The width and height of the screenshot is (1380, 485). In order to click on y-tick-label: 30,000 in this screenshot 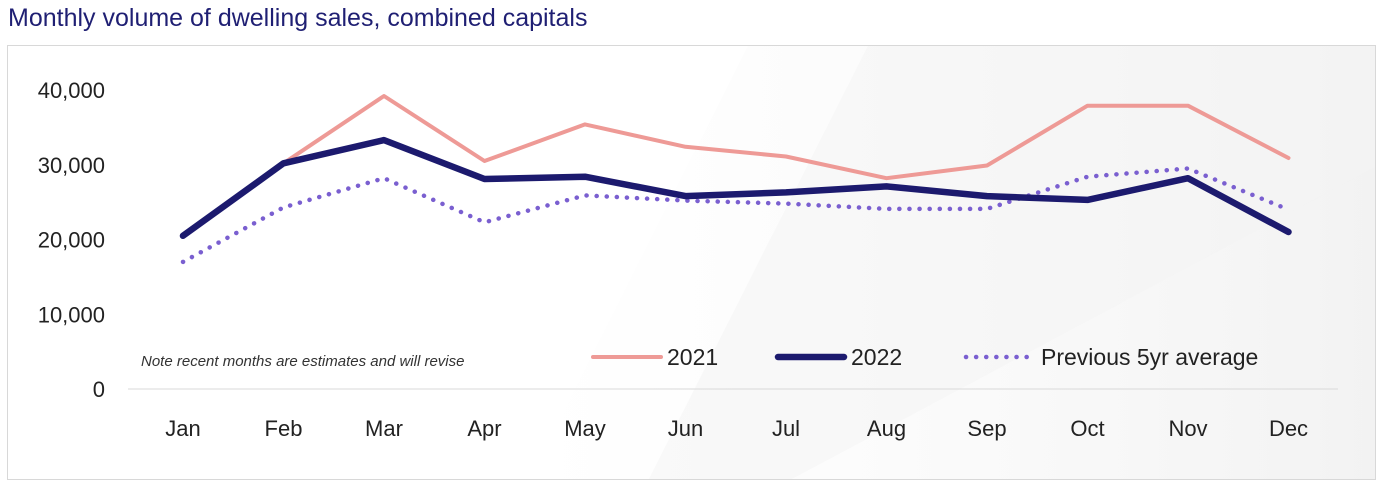, I will do `click(71, 165)`.